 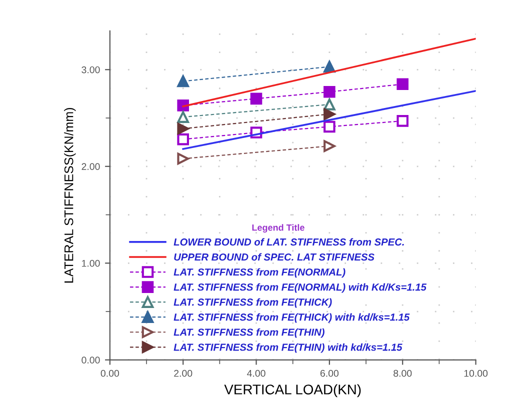 What do you see at coordinates (260, 273) in the screenshot?
I see `legend-label: LAT. STIFFNESS from FE(NORMAL)` at bounding box center [260, 273].